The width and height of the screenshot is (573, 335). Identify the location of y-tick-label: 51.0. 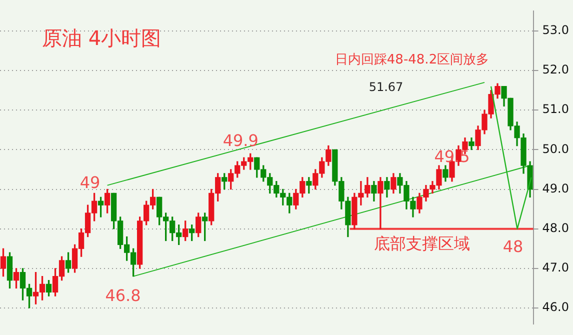
(555, 109).